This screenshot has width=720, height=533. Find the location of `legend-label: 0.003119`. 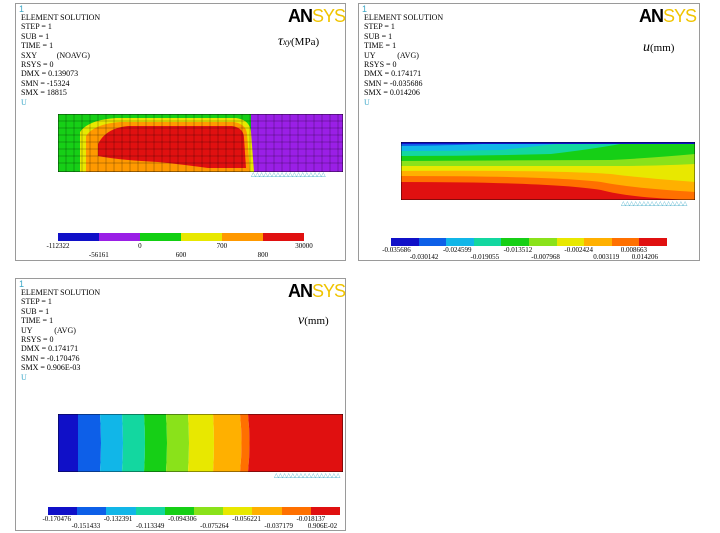

legend-label: 0.003119 is located at coordinates (606, 257).